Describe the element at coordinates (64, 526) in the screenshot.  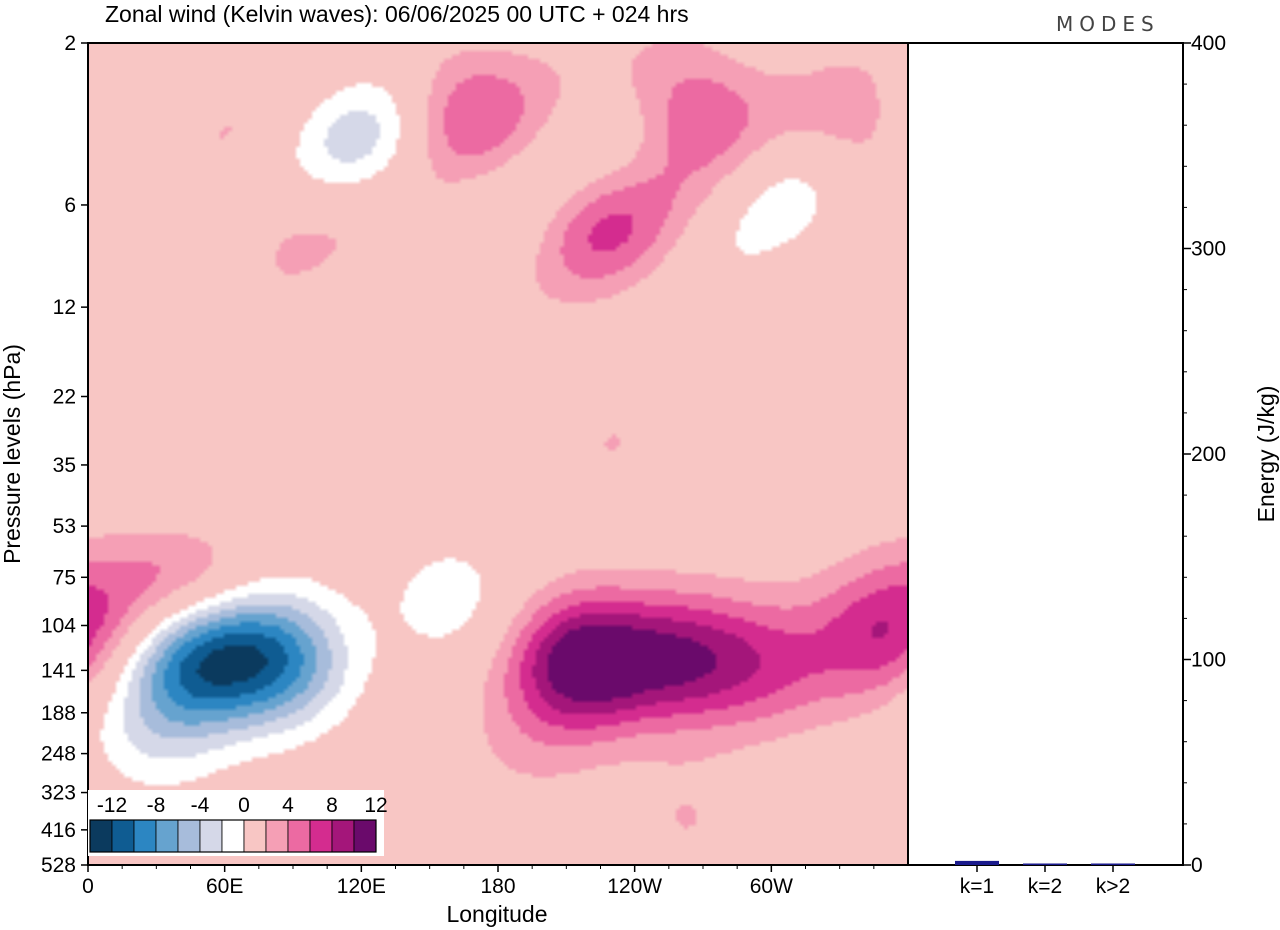
I see `y-tick-label: 53` at that location.